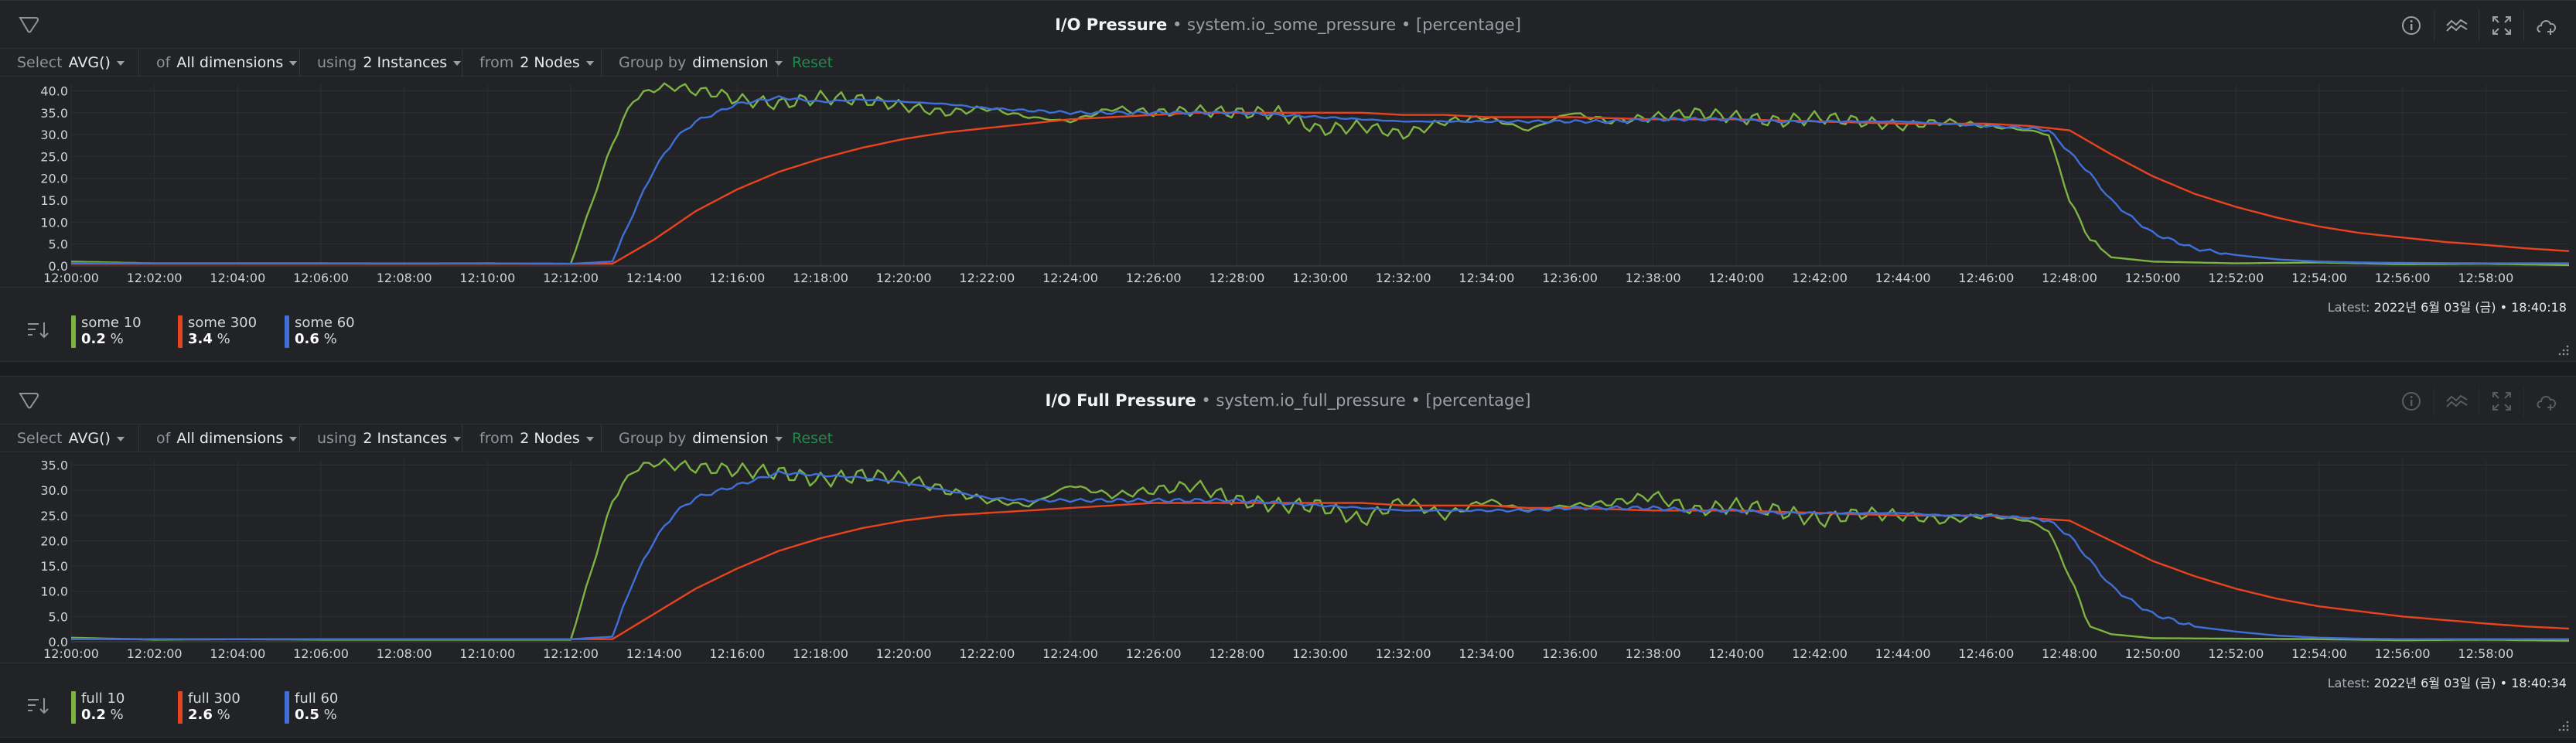 This screenshot has height=743, width=2576. What do you see at coordinates (405, 278) in the screenshot?
I see `x-tick-label: 12:08:00` at bounding box center [405, 278].